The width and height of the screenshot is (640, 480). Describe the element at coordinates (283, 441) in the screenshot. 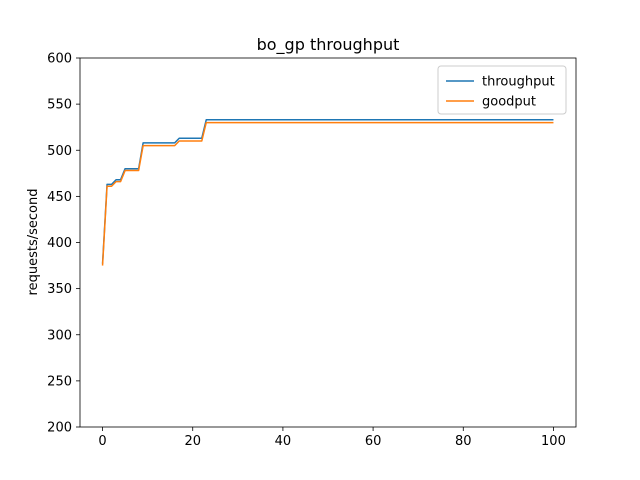

I see `x-tick-label: 40` at that location.